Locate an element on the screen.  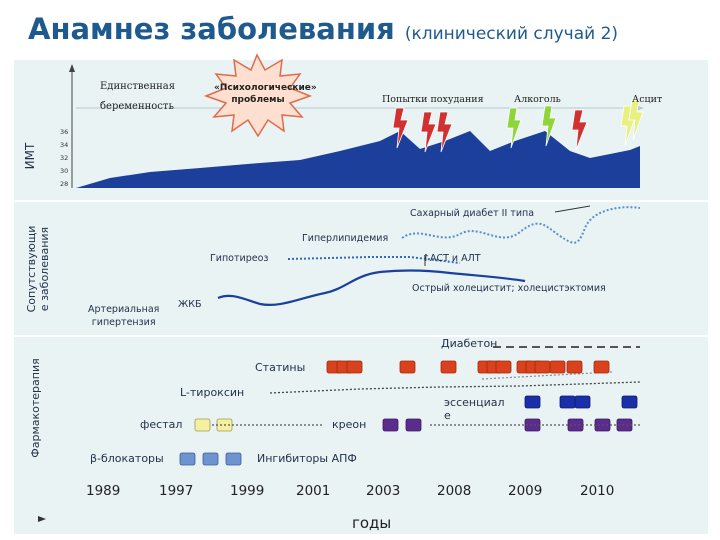
bmi-tick: 32 is located at coordinates (64, 158).